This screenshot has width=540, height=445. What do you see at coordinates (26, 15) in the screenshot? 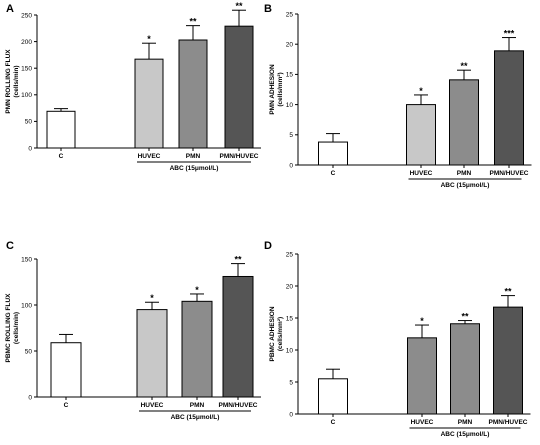
I see `y-tick-label: 250` at bounding box center [26, 15].